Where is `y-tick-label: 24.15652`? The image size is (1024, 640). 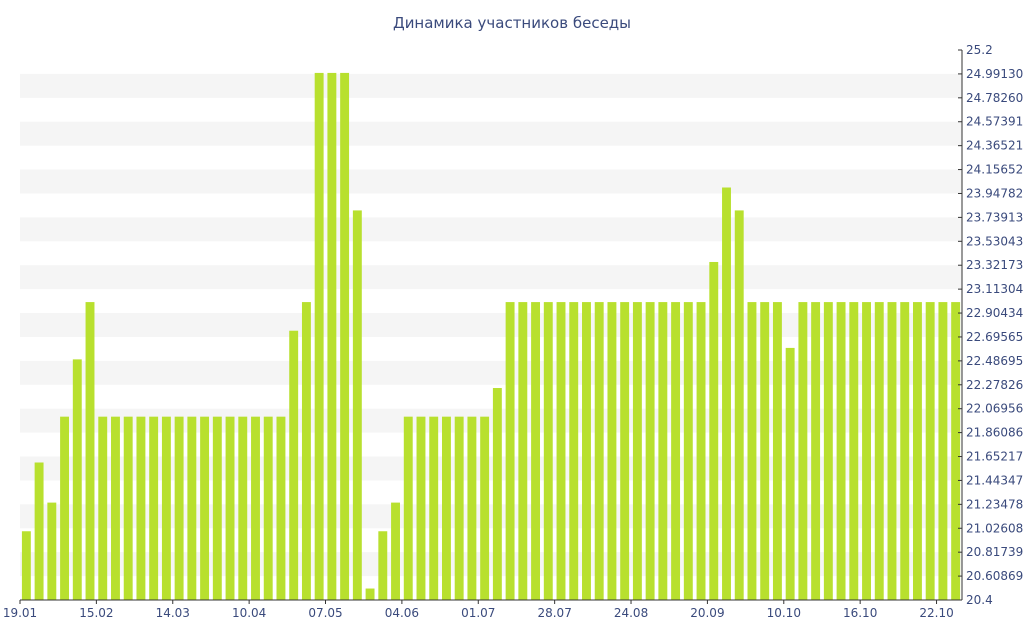
y-tick-label: 24.15652 is located at coordinates (994, 170).